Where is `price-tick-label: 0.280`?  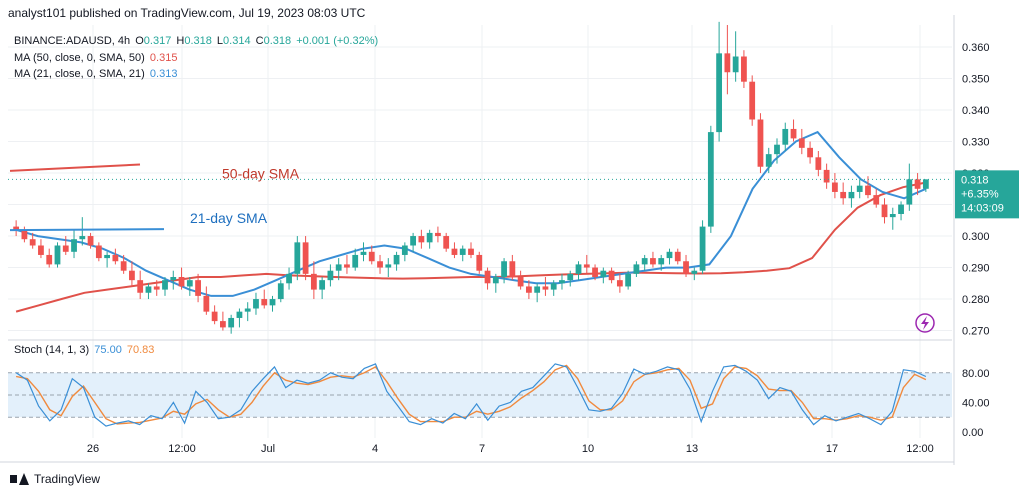 price-tick-label: 0.280 is located at coordinates (976, 300).